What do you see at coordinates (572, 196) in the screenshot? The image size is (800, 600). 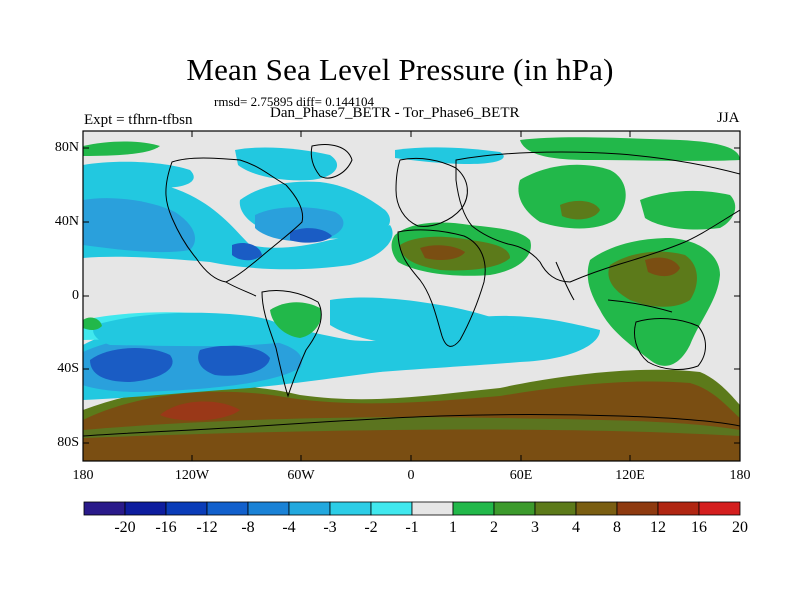 I see `siberia-green` at bounding box center [572, 196].